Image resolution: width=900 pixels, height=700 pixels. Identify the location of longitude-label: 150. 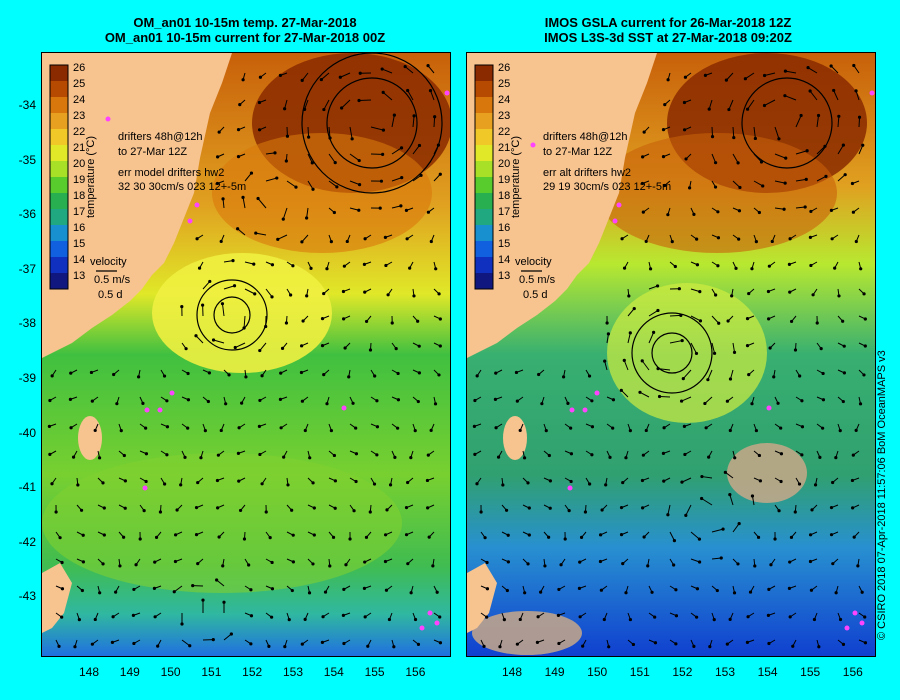
(170, 672).